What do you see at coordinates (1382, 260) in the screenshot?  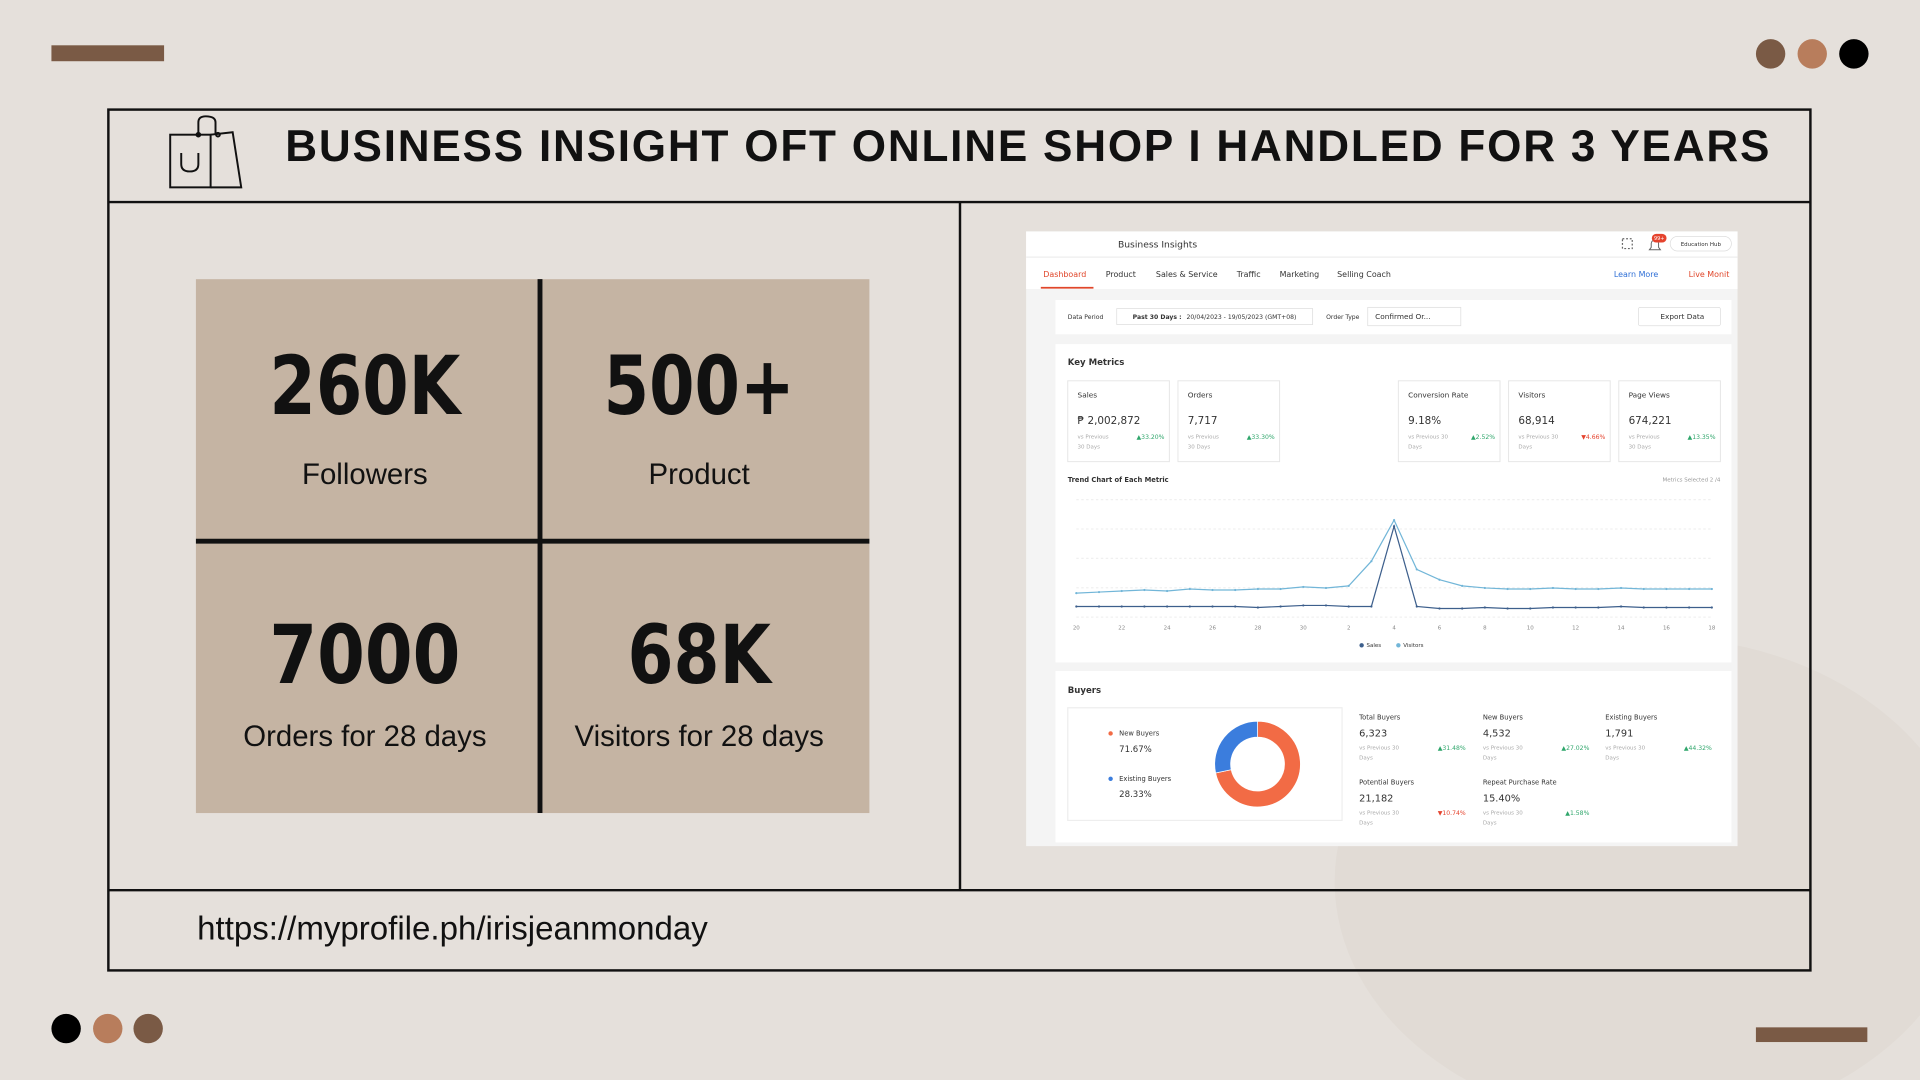 I see `top-bar` at bounding box center [1382, 260].